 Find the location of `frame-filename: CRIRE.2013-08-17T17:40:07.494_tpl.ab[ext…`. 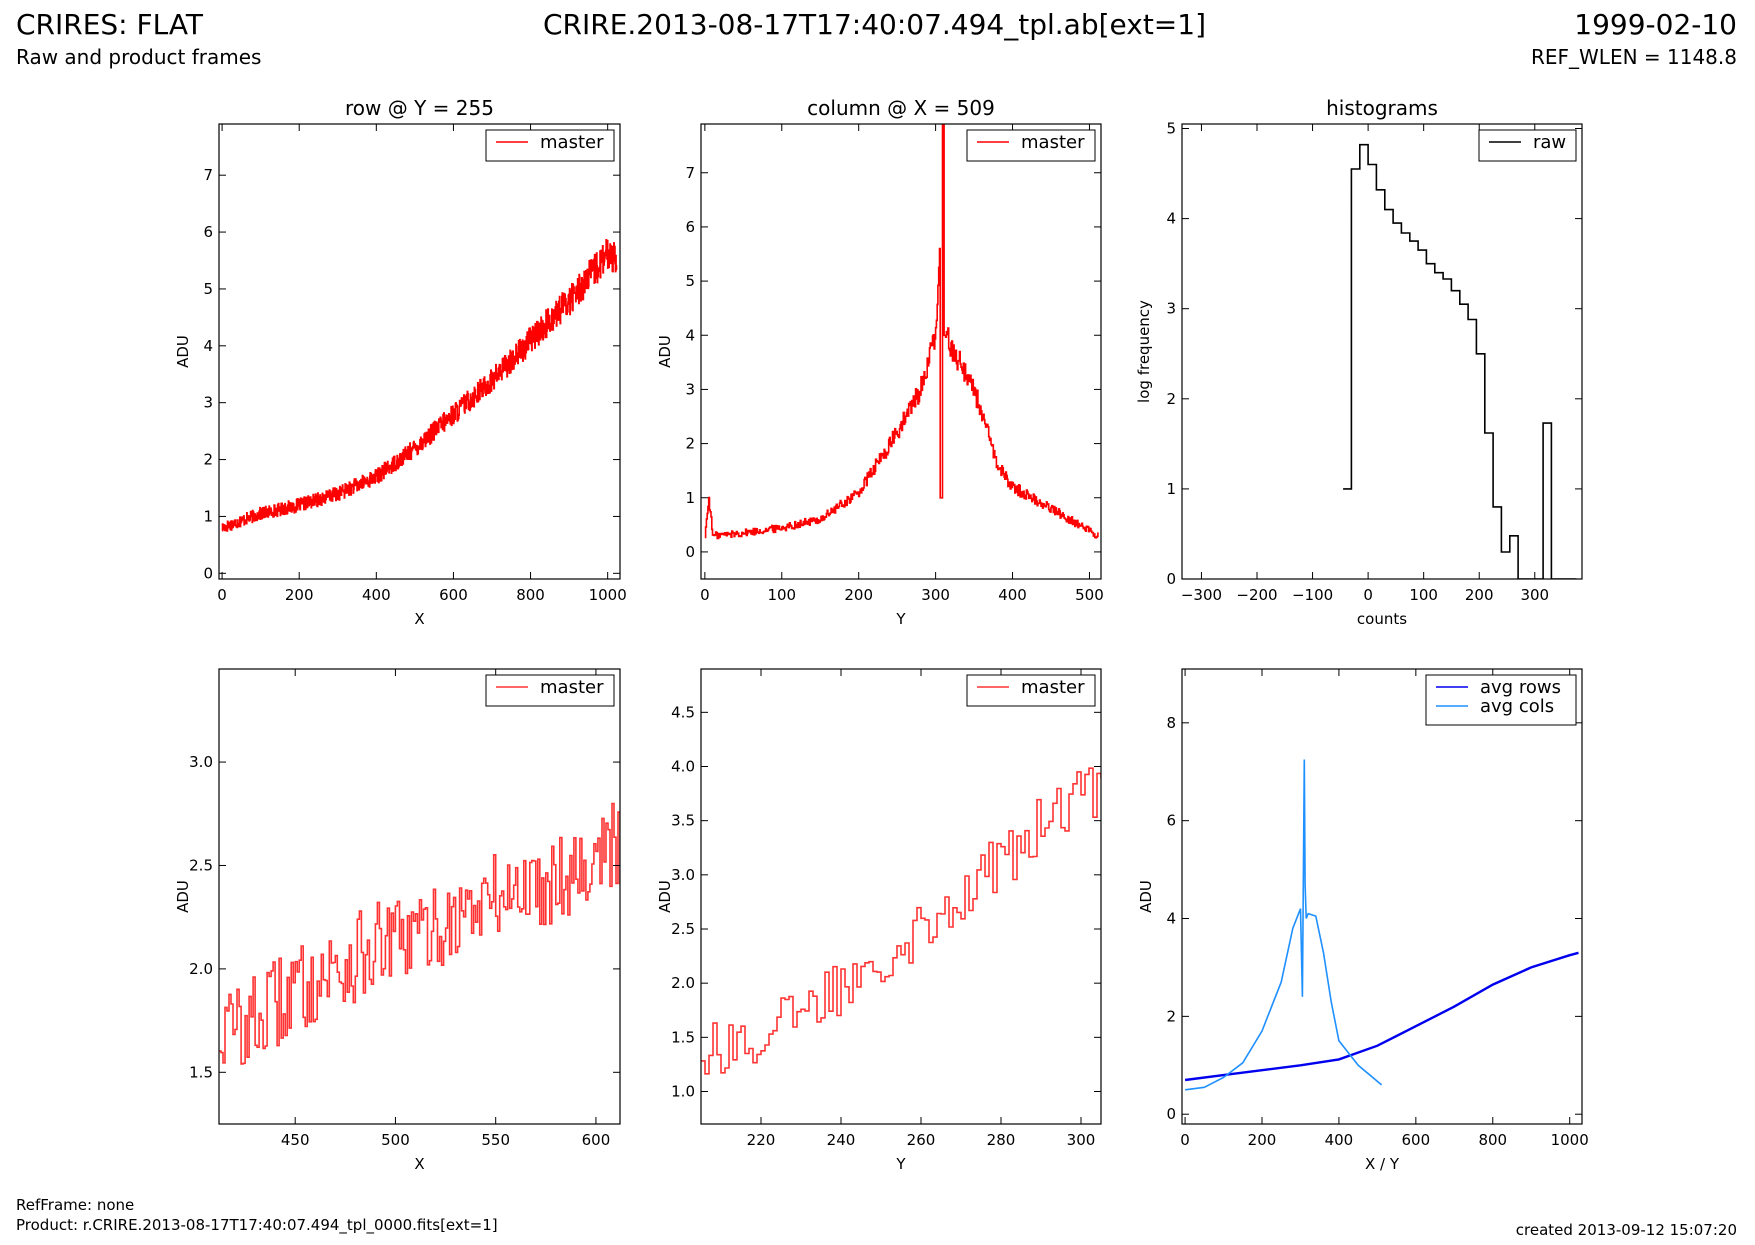

frame-filename: CRIRE.2013-08-17T17:40:07.494_tpl.ab[ext… is located at coordinates (875, 24).